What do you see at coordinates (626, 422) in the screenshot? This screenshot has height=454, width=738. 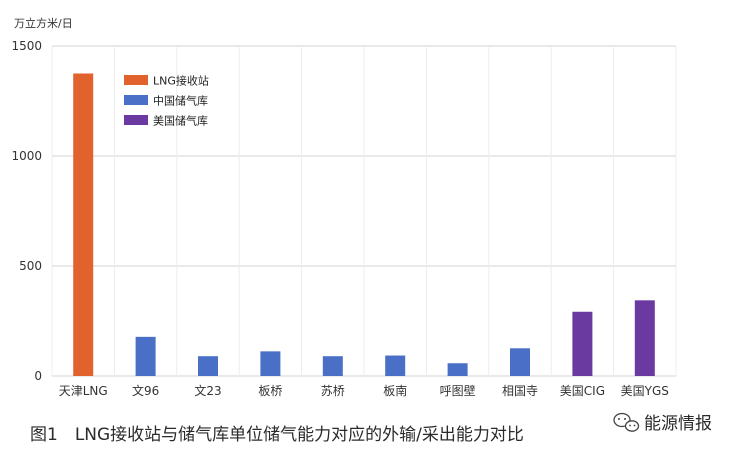 I see `wechat-icon` at bounding box center [626, 422].